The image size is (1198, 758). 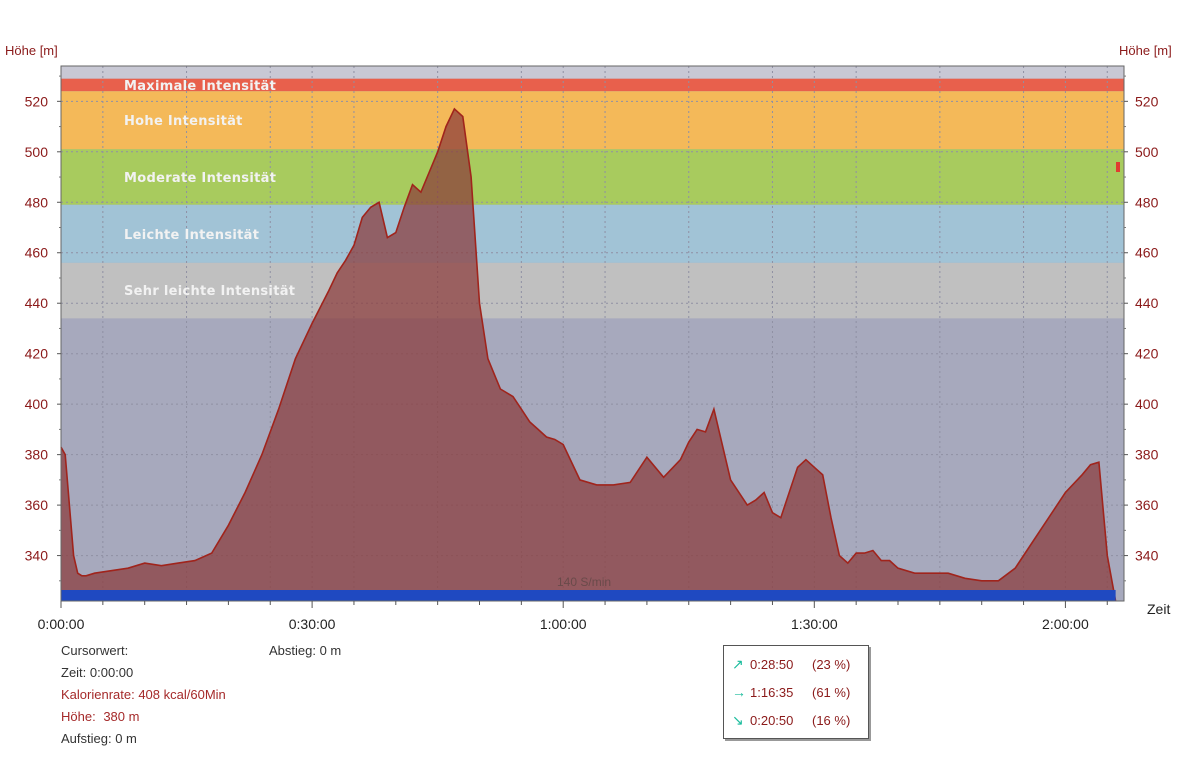 What do you see at coordinates (37, 101) in the screenshot?
I see `y-tick-label-left: 520` at bounding box center [37, 101].